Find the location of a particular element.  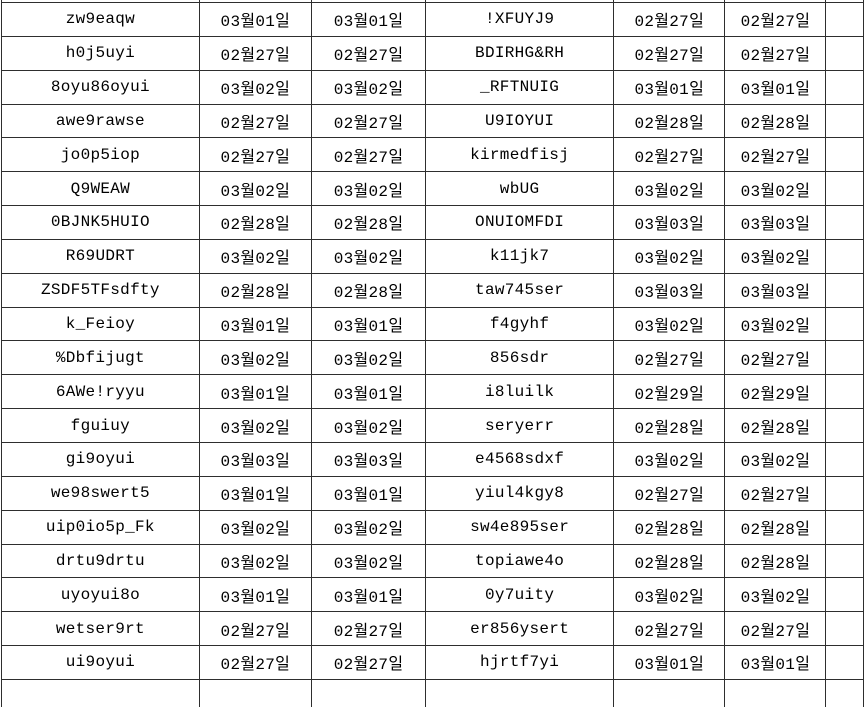

cell-id-right: 856sdr is located at coordinates (520, 358).